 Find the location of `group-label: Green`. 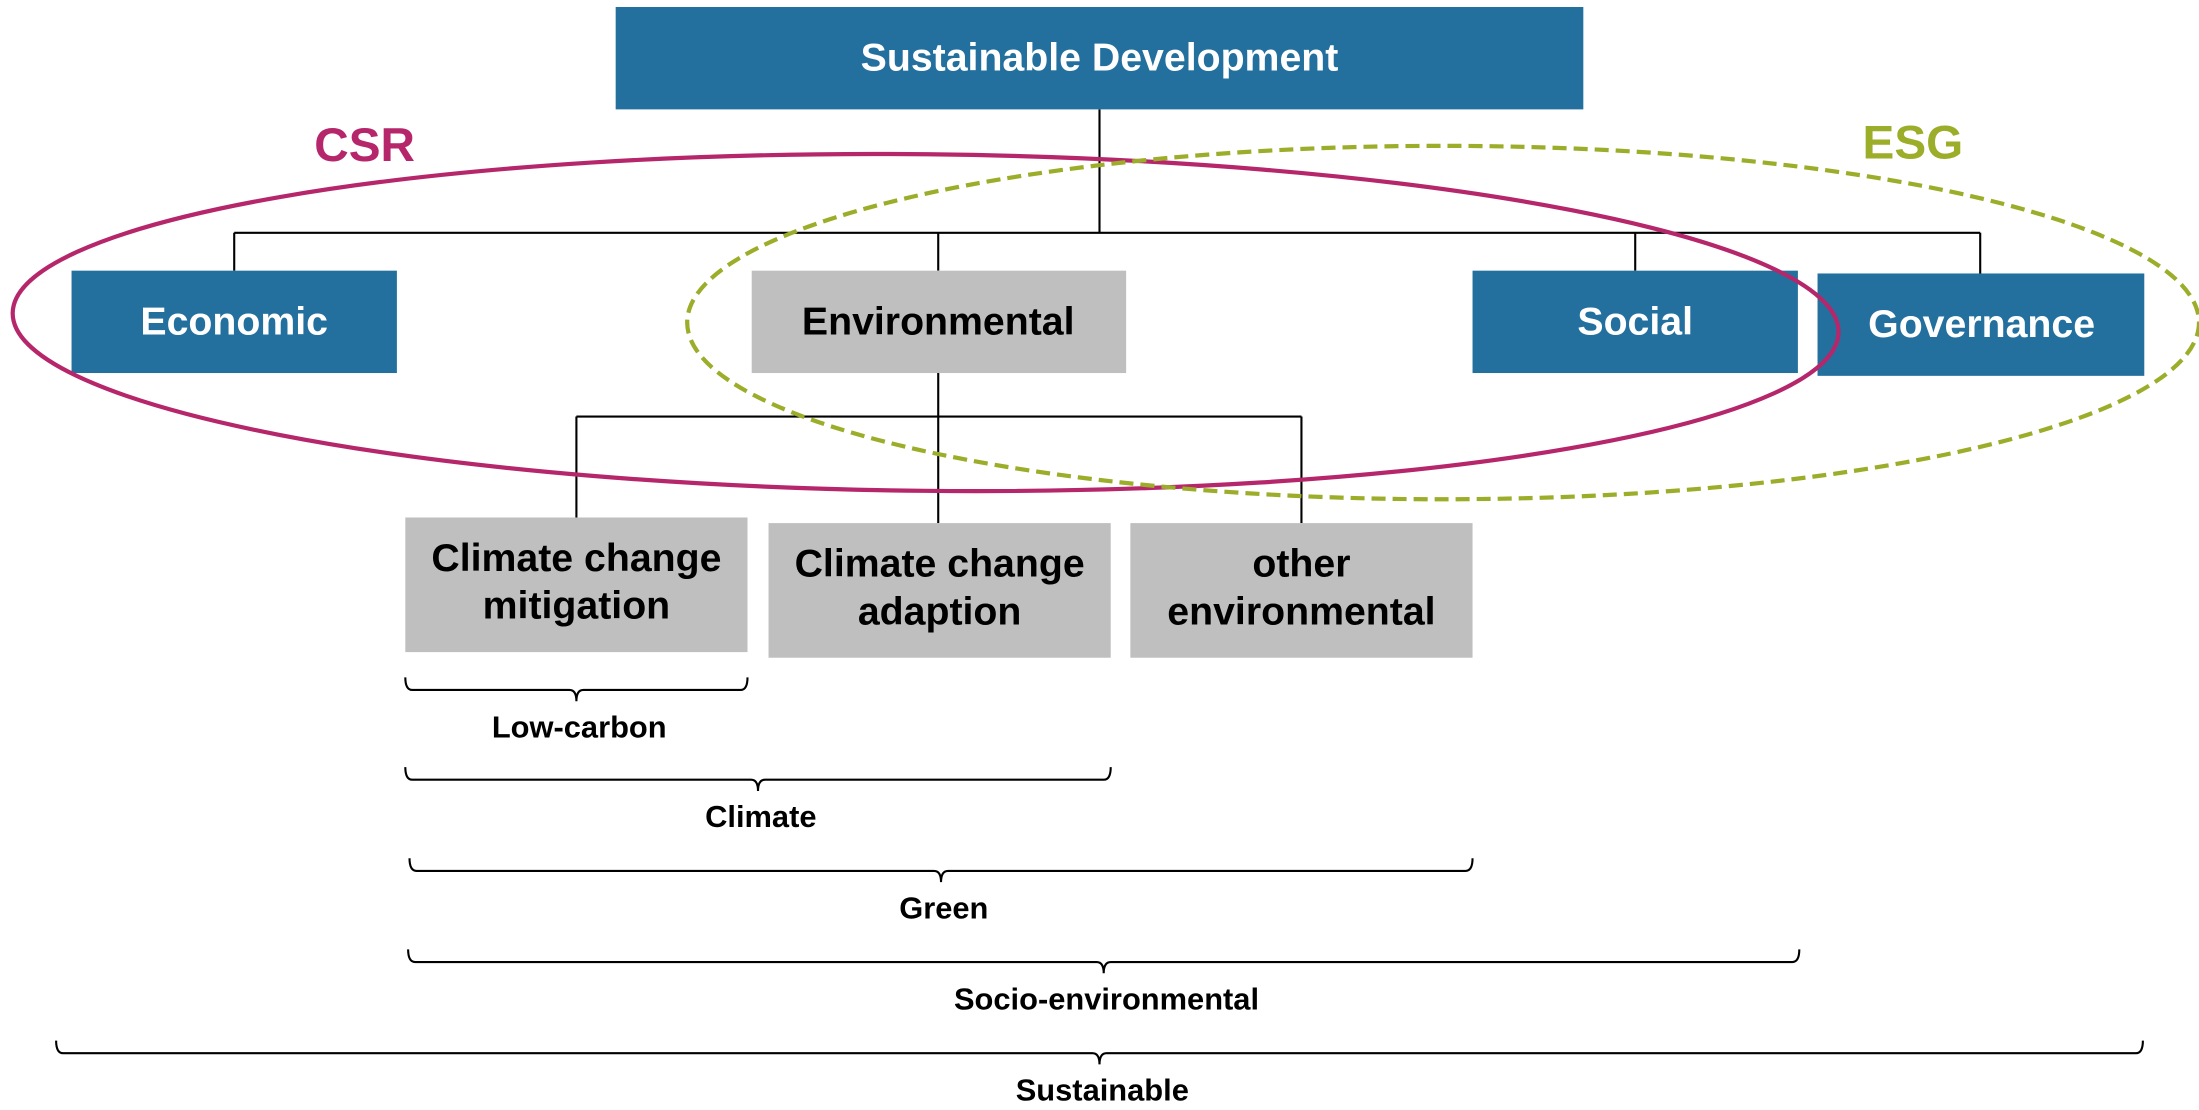

group-label: Green is located at coordinates (943, 907).